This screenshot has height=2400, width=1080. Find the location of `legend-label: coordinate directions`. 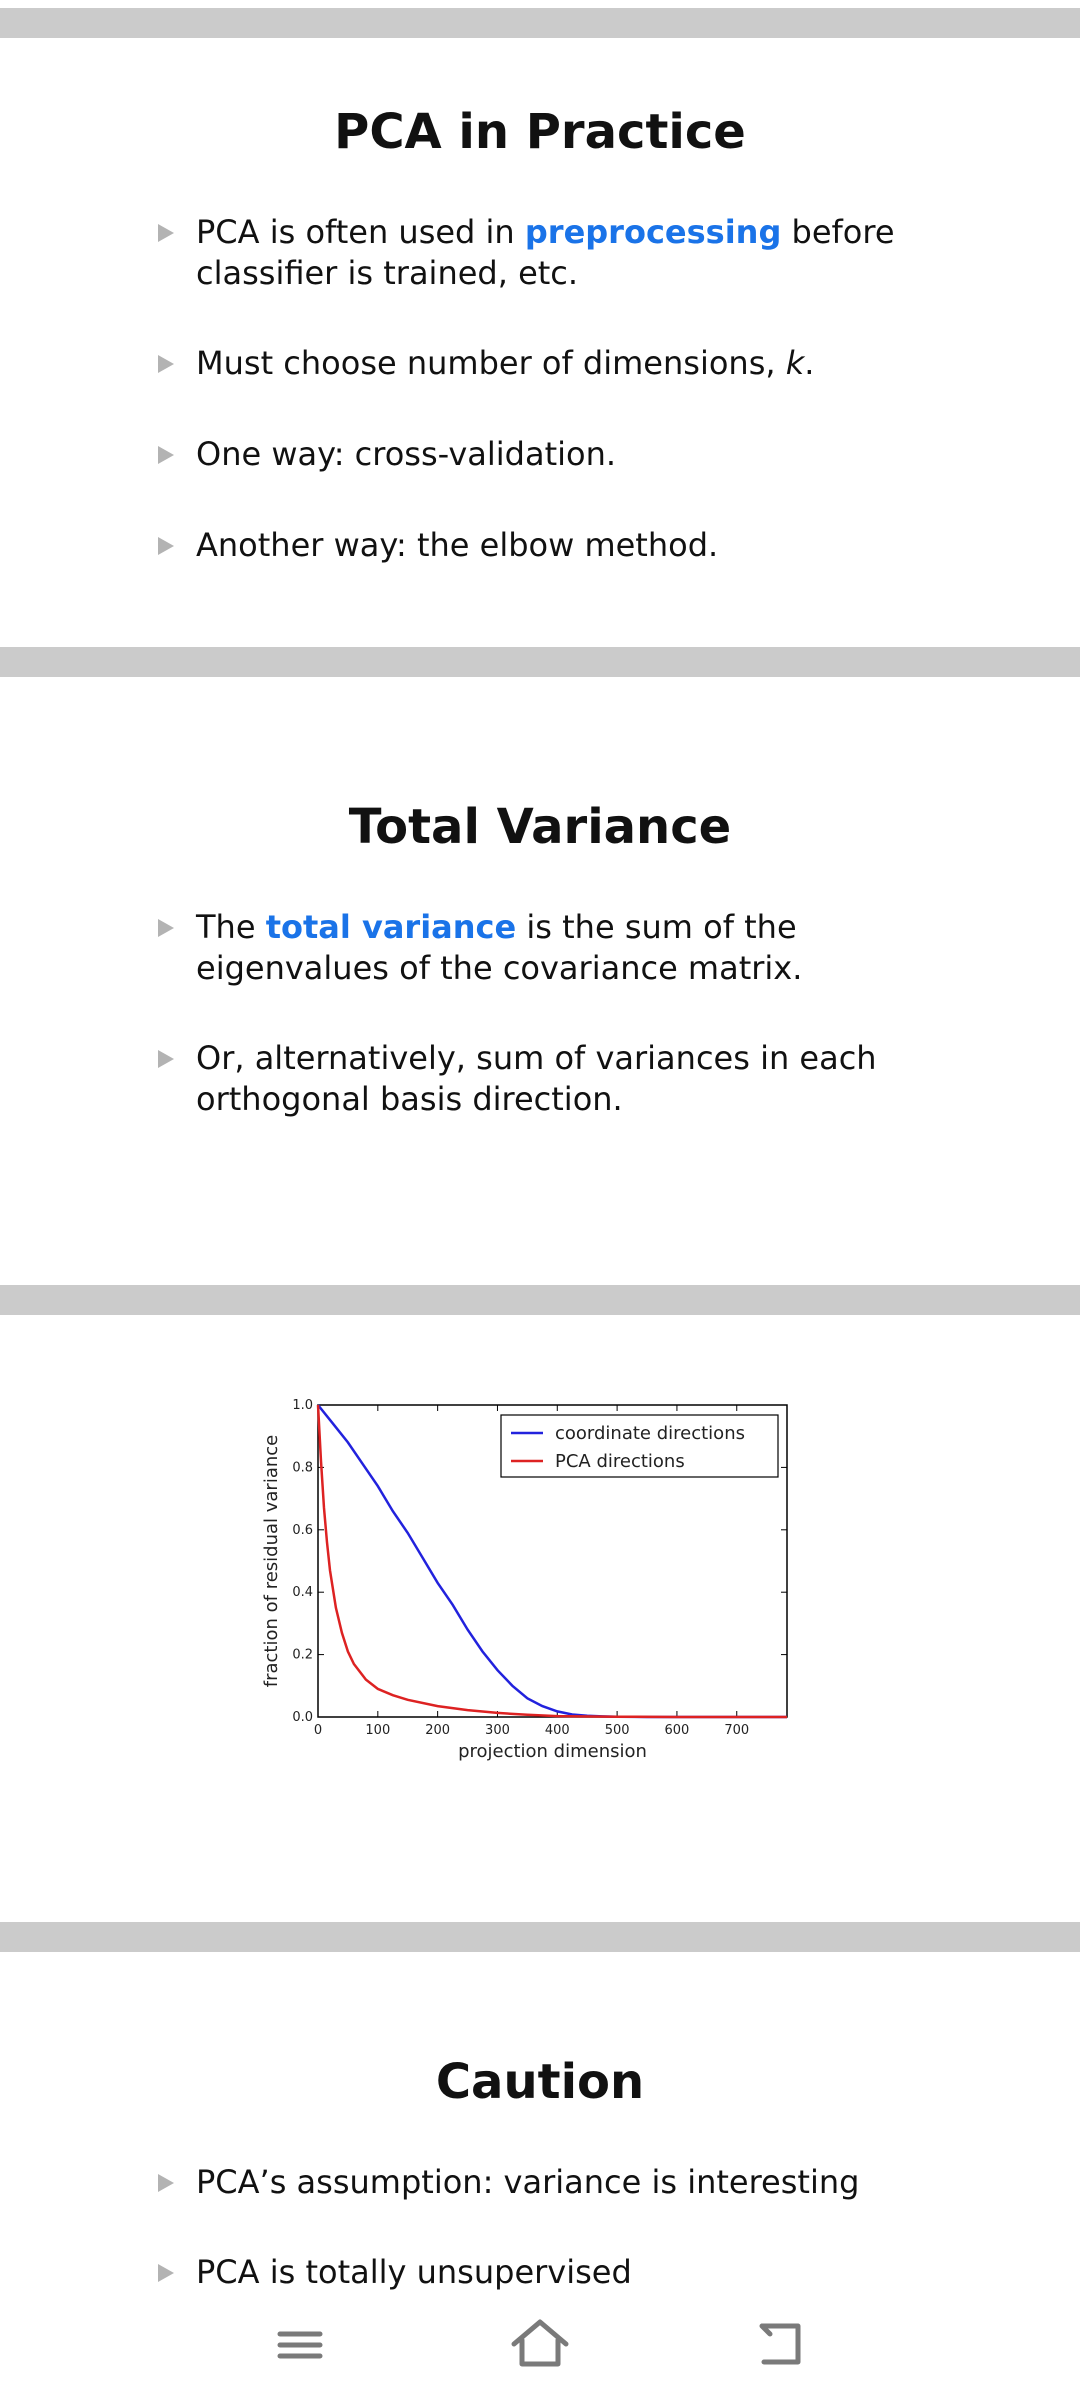

legend-label: coordinate directions is located at coordinates (650, 1433).